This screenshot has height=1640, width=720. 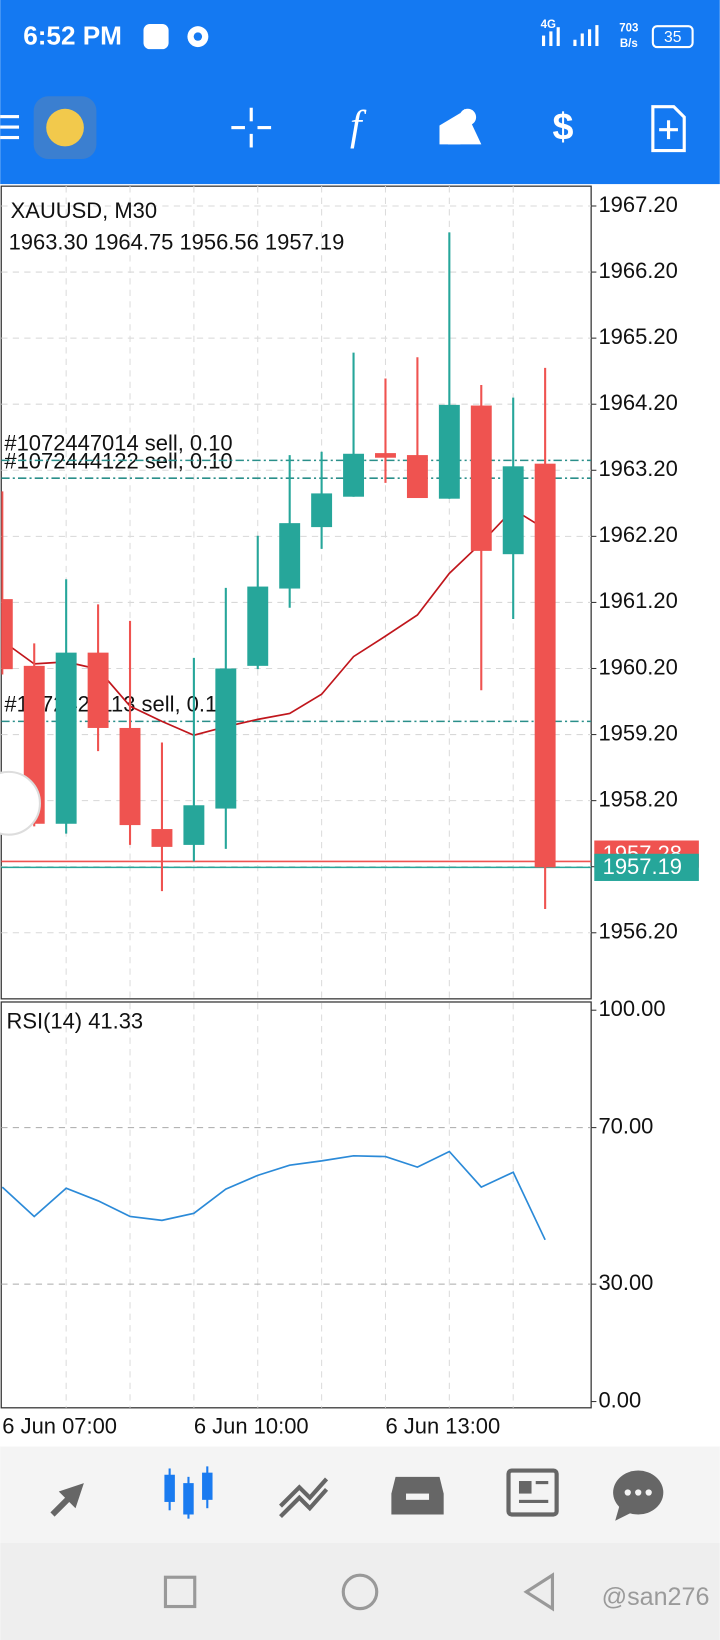 I want to click on y-tick-label: 1959.20, so click(x=637, y=732).